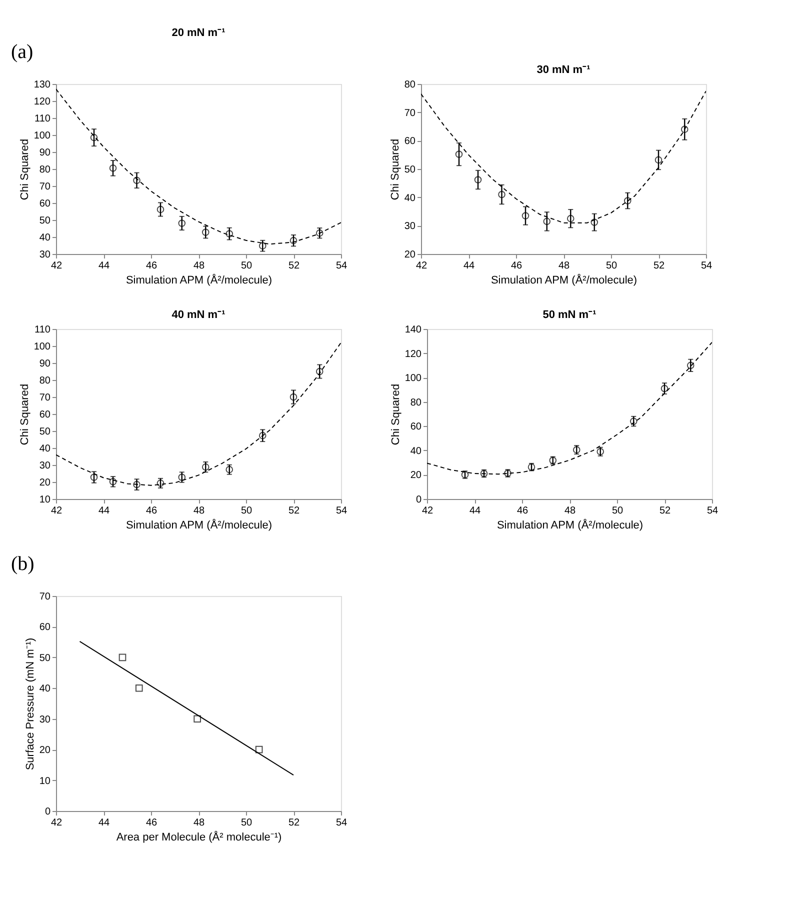  I want to click on chart-title: 50 mN m⁻¹, so click(569, 315).